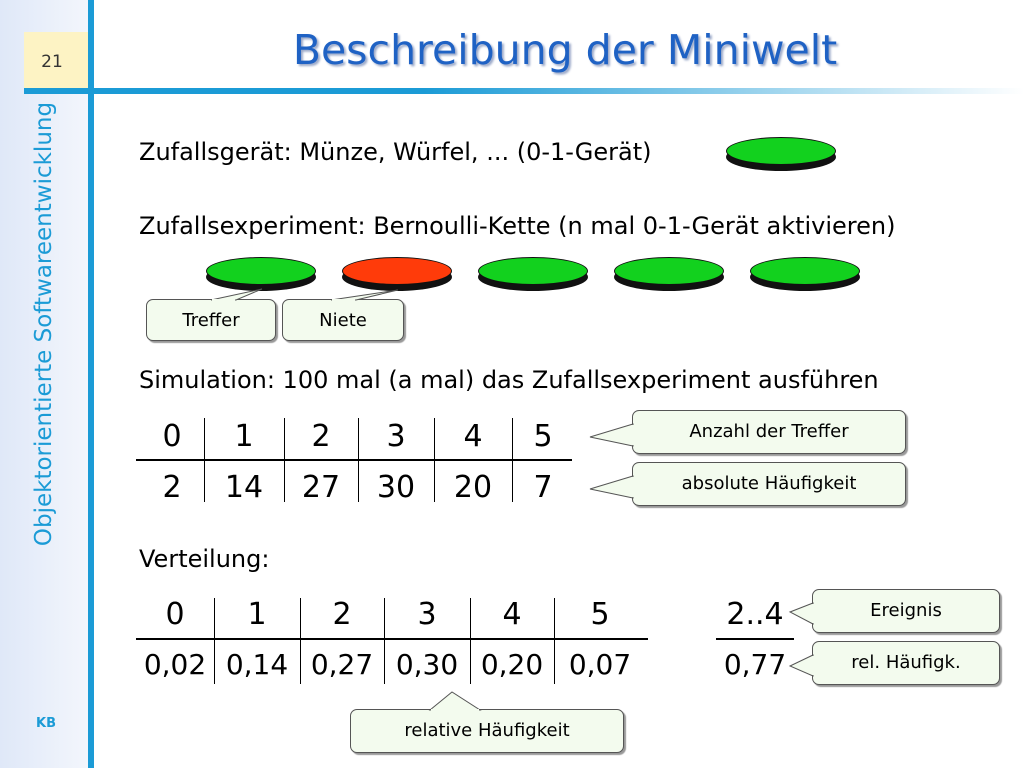  I want to click on sidebar-background, so click(44, 384).